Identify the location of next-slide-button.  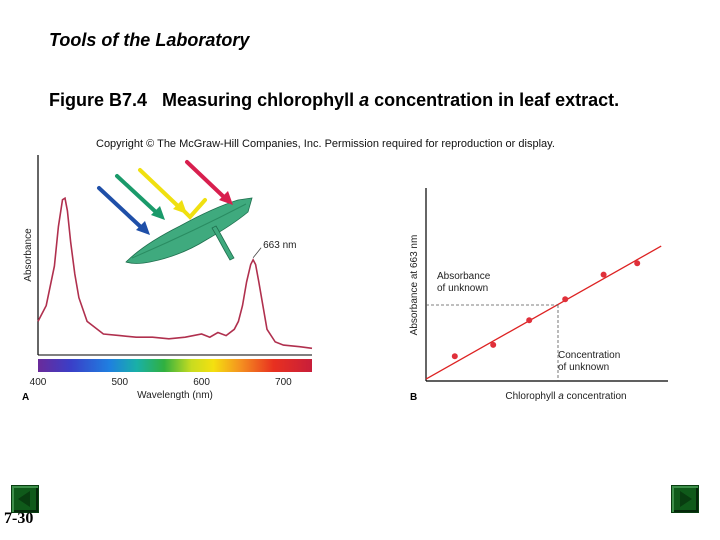
(685, 499).